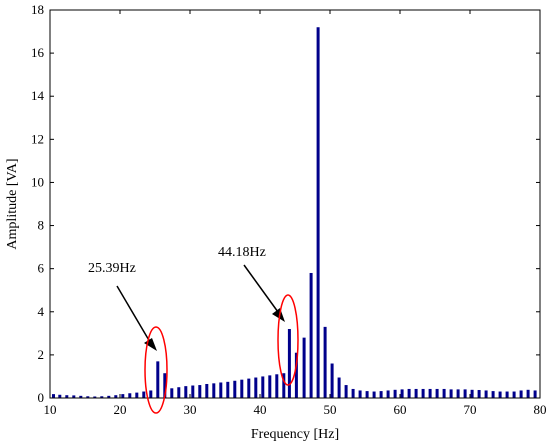 The height and width of the screenshot is (444, 550). Describe the element at coordinates (400, 409) in the screenshot. I see `x-tick-label-5: 60` at that location.